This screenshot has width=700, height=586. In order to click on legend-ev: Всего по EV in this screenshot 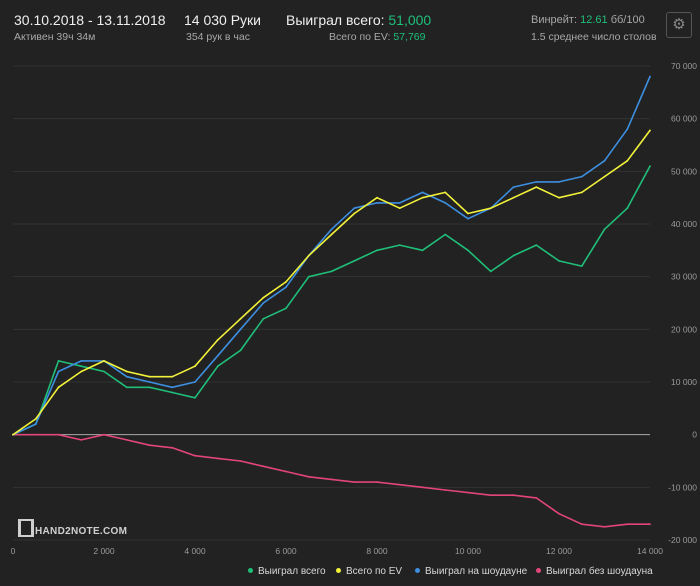, I will do `click(369, 571)`.